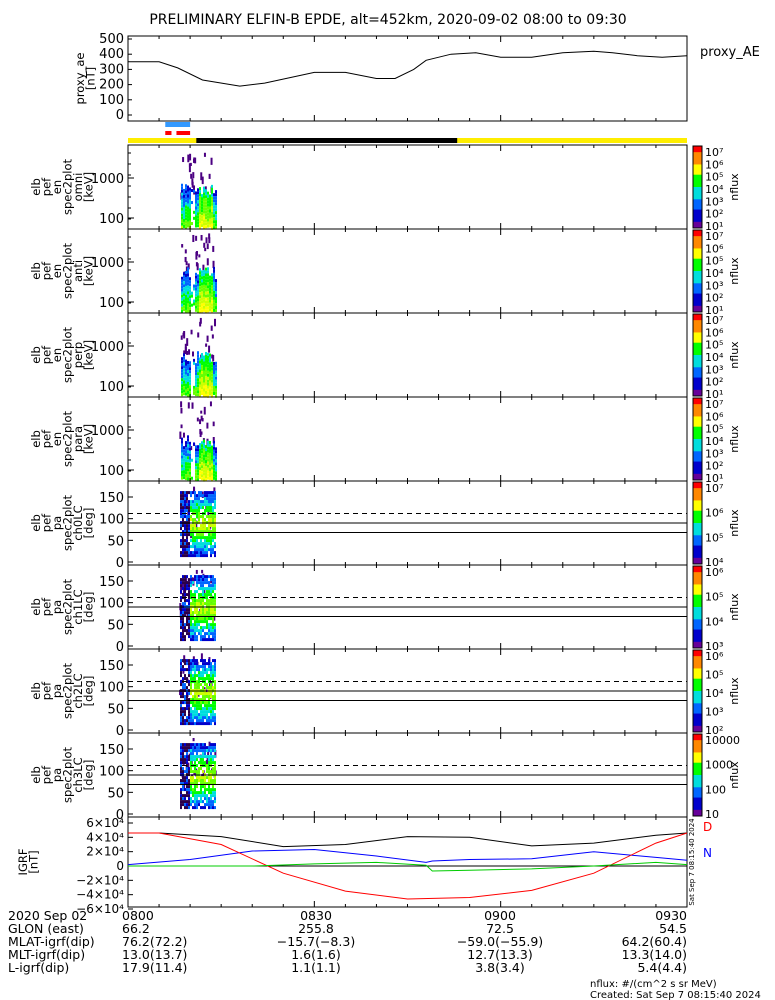 Image resolution: width=775 pixels, height=1000 pixels. I want to click on y-axis-label-line: elb, so click(36, 355).